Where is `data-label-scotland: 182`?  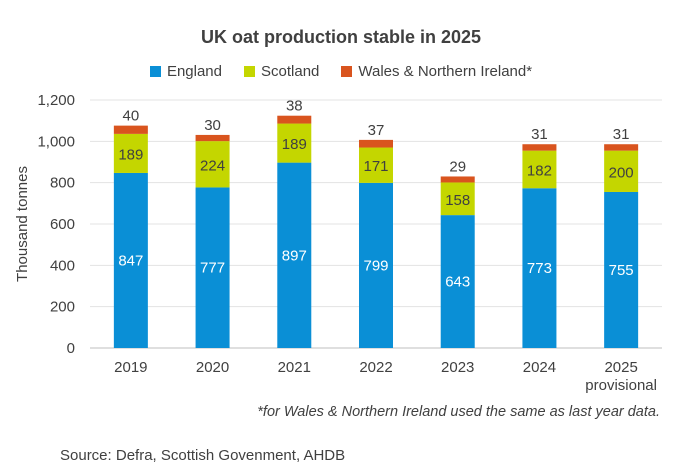
data-label-scotland: 182 is located at coordinates (539, 170).